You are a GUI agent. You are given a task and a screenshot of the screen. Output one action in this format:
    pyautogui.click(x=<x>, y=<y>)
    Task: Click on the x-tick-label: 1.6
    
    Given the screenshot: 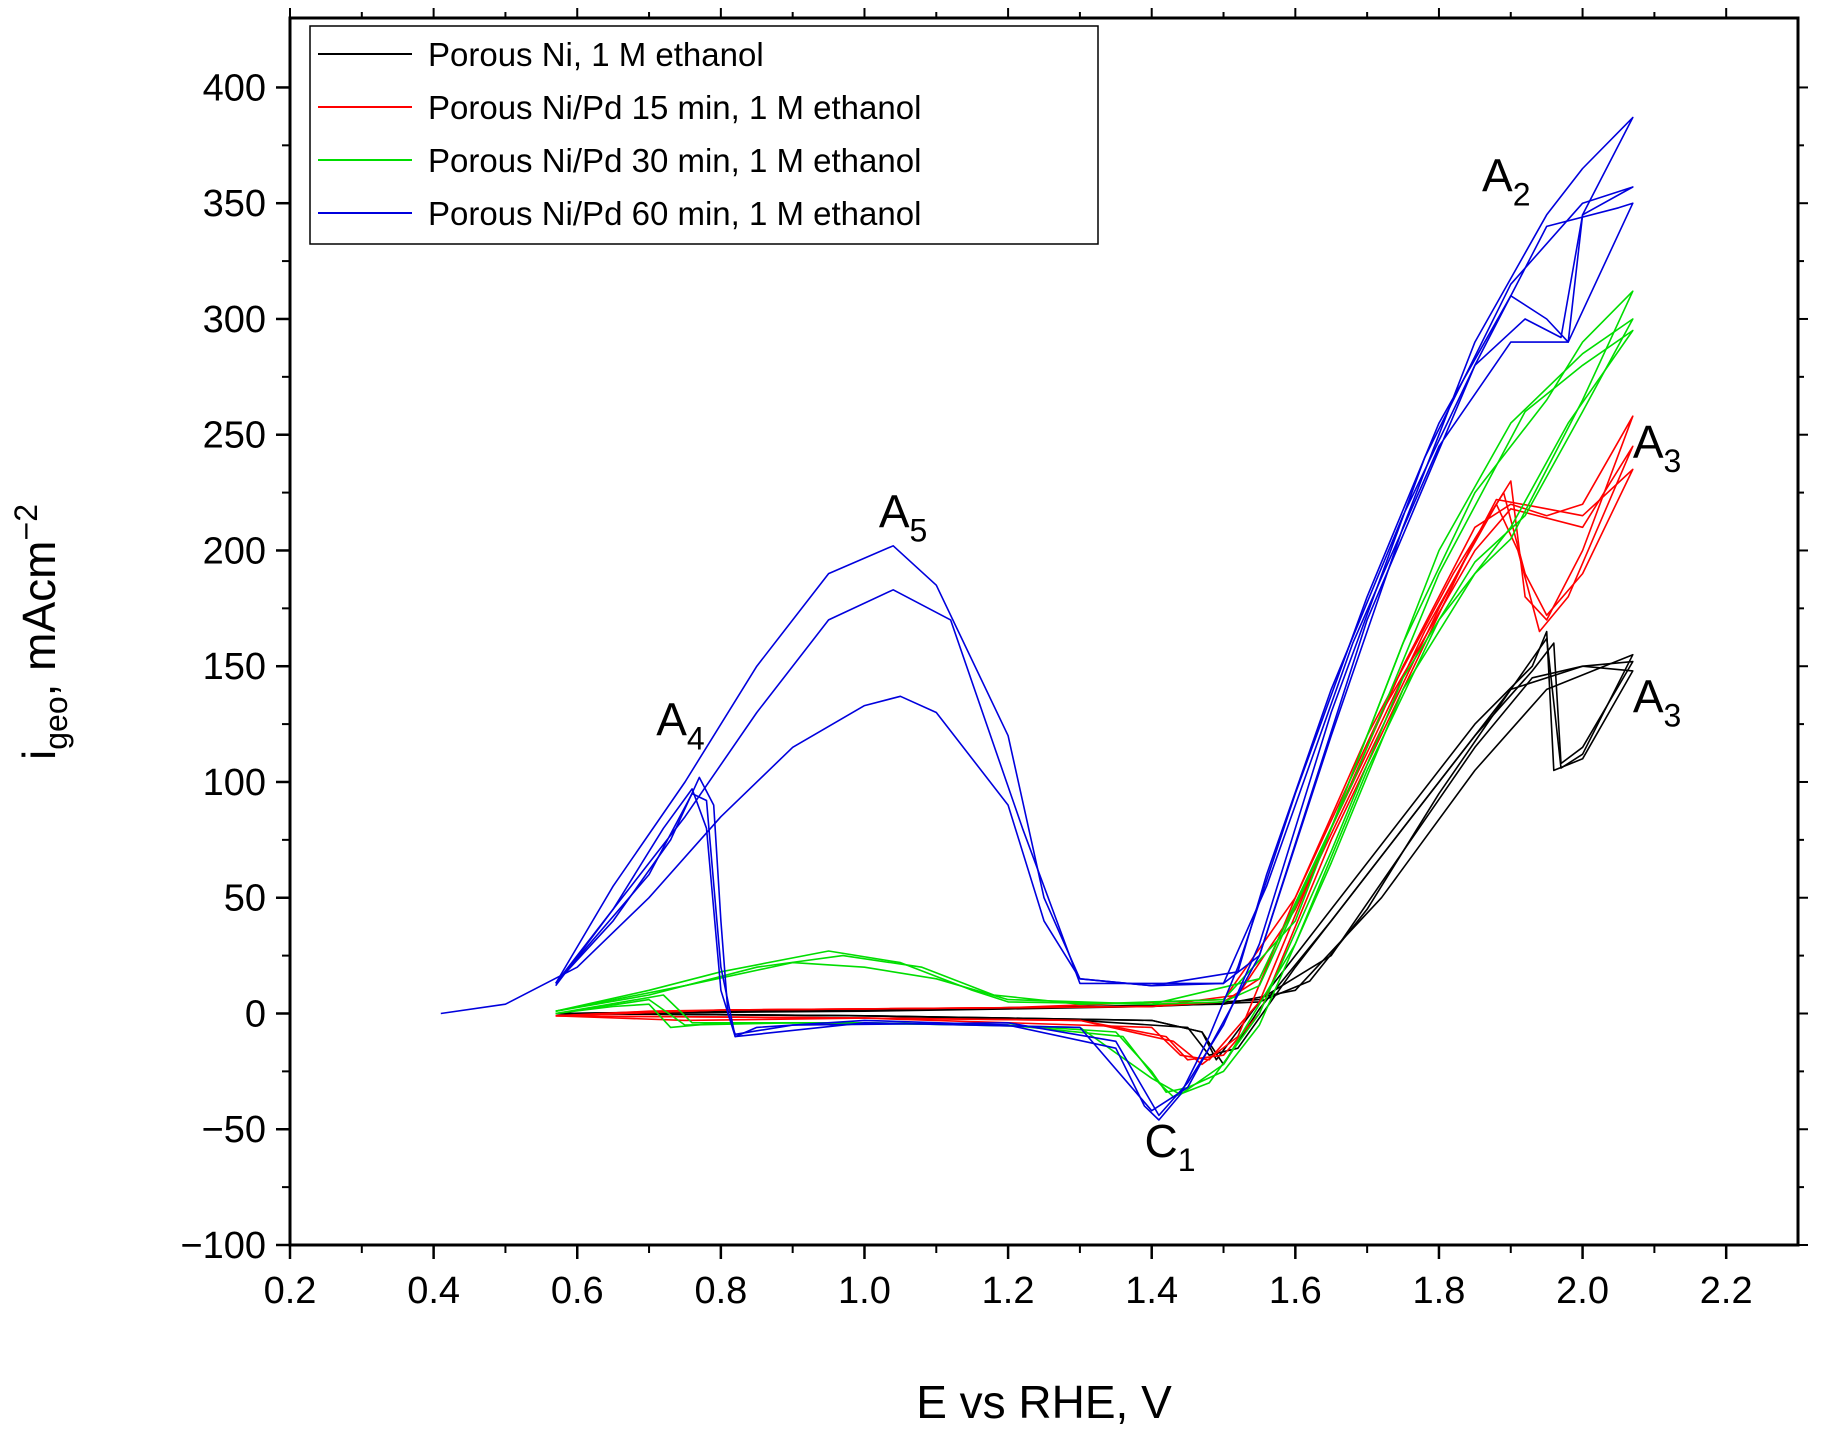 What is the action you would take?
    pyautogui.click(x=1295, y=1291)
    